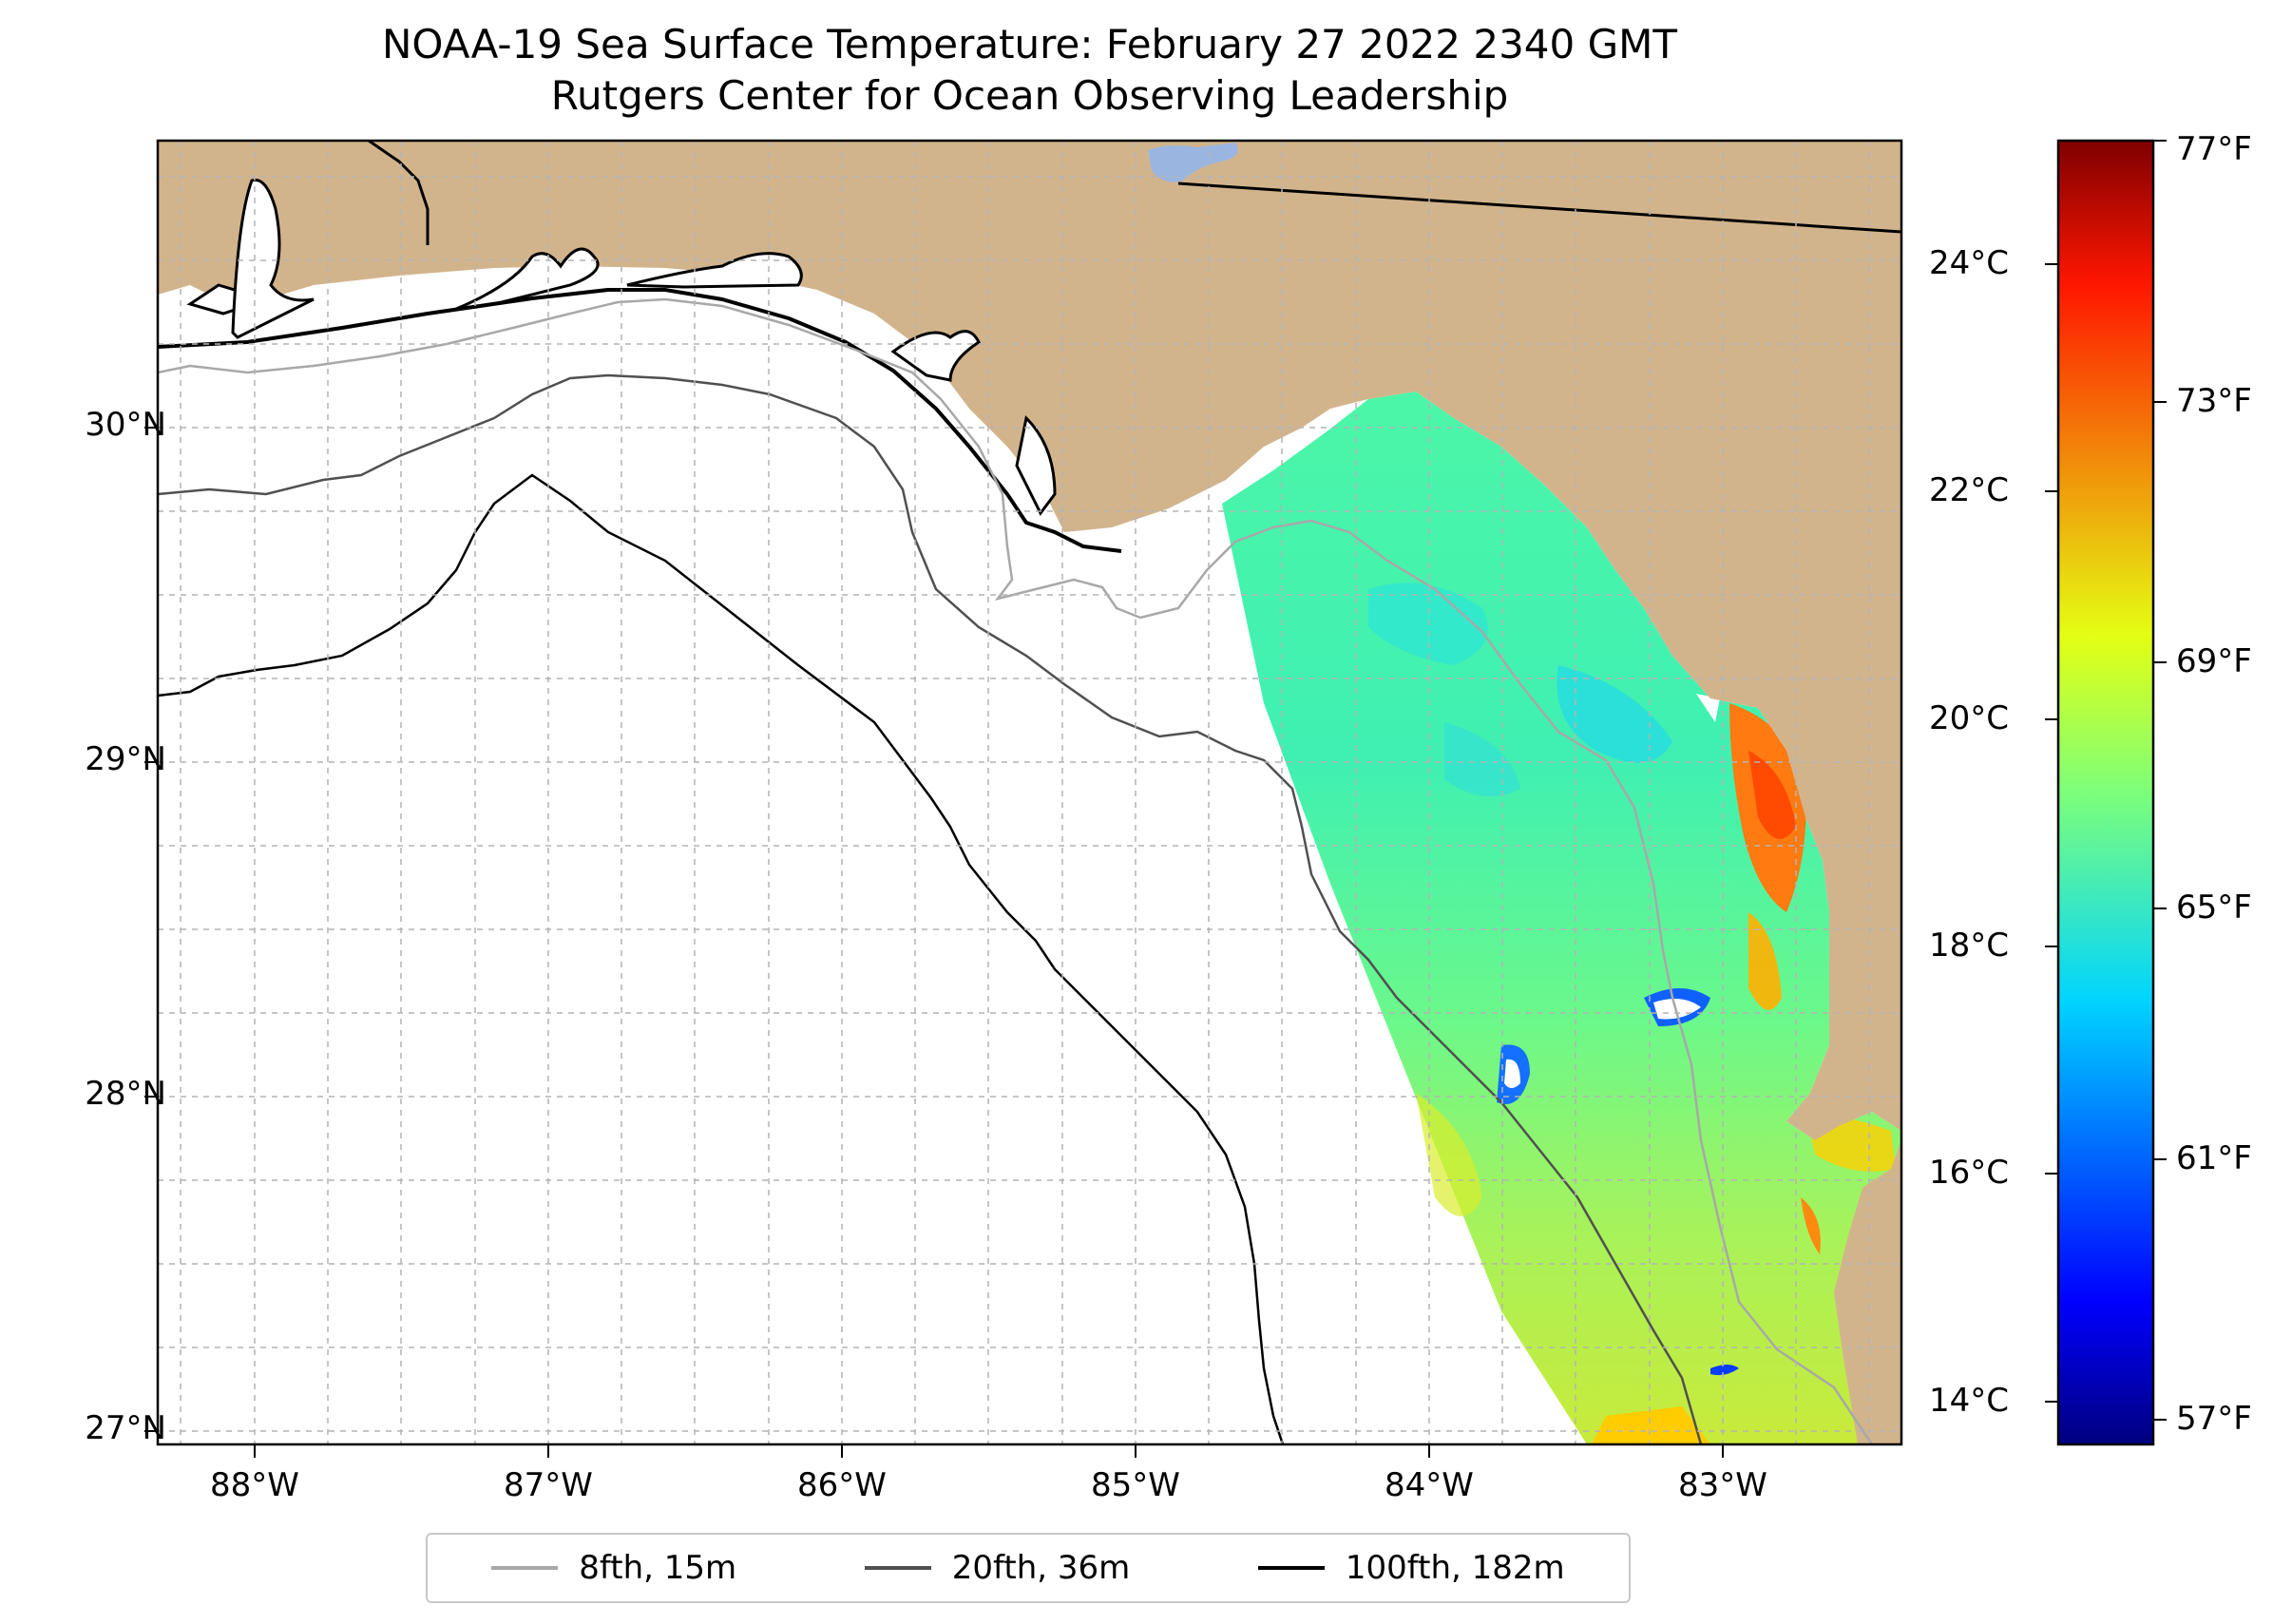  Describe the element at coordinates (2214, 401) in the screenshot. I see `cb-fahrenheit-73: 73°F` at that location.